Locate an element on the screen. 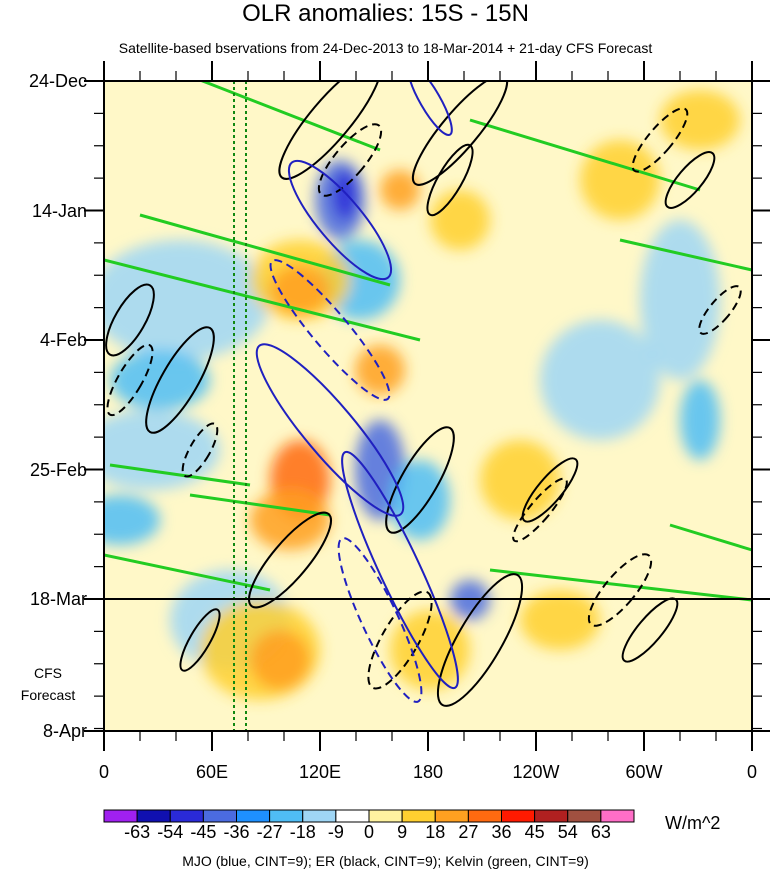 Image resolution: width=771 pixels, height=878 pixels. colorbar-tick-label: -63 is located at coordinates (137, 832).